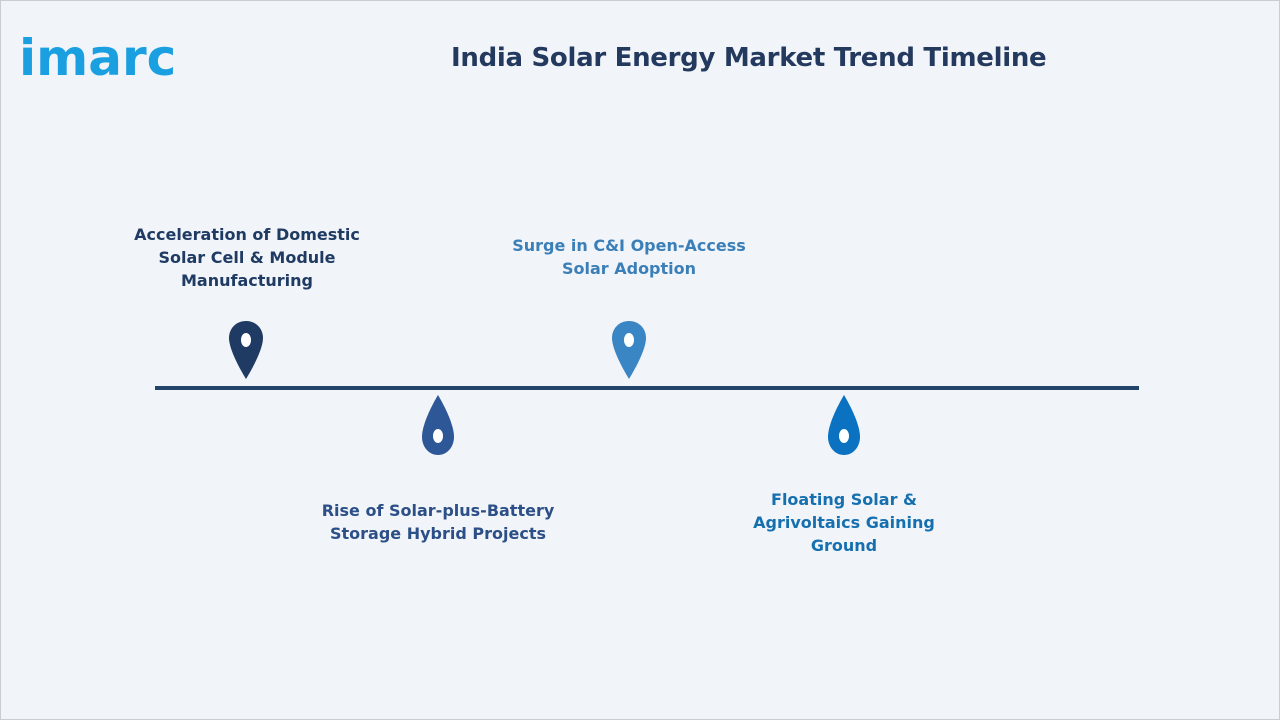  I want to click on milestone-4-drop-icon, so click(844, 425).